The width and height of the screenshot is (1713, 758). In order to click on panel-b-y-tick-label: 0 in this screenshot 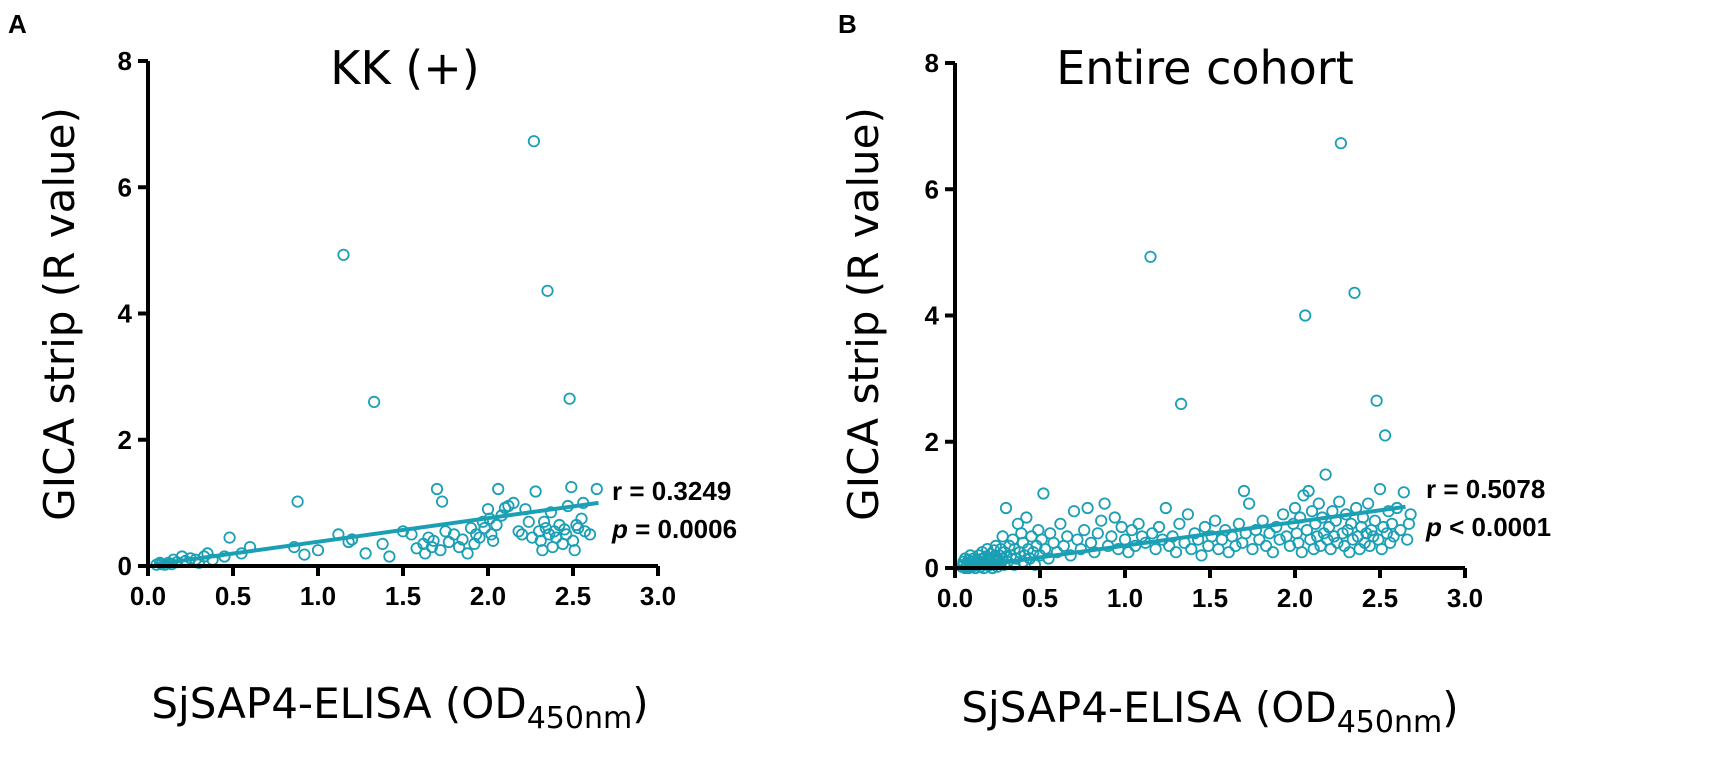, I will do `click(932, 568)`.